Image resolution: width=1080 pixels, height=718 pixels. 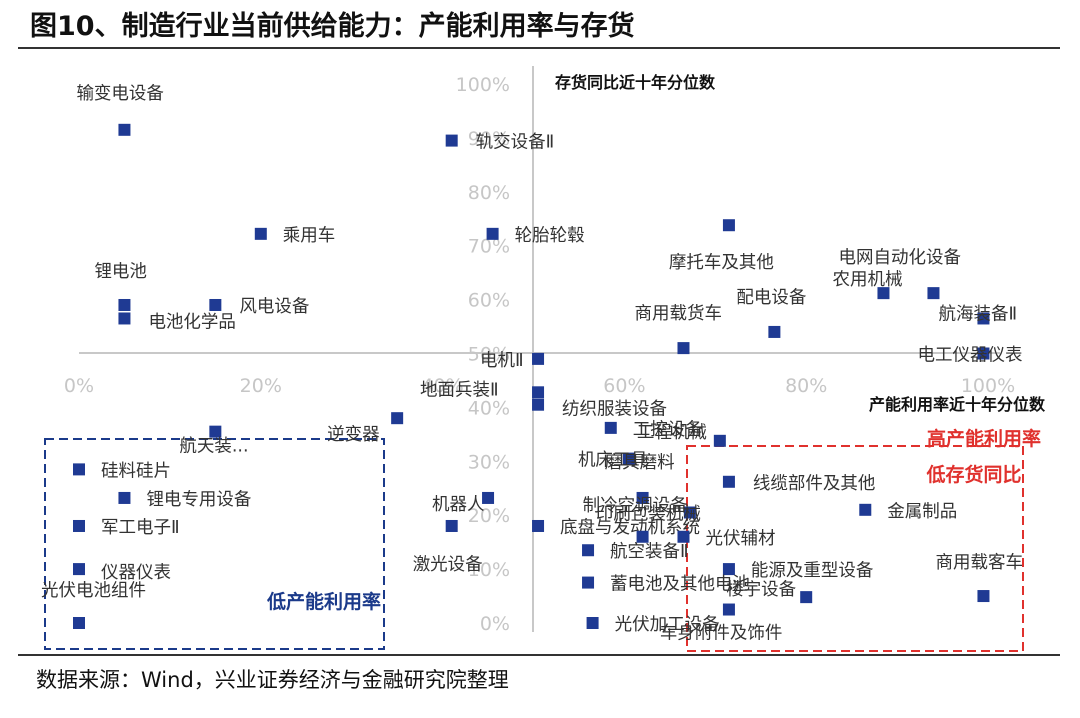 What do you see at coordinates (672, 433) in the screenshot?
I see `point-label: 工程机械` at bounding box center [672, 433].